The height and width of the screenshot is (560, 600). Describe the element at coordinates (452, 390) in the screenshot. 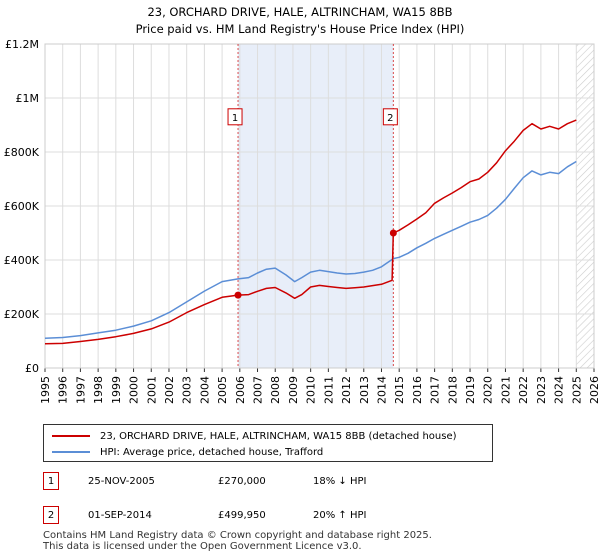

I see `x-tick-label: 2018` at that location.